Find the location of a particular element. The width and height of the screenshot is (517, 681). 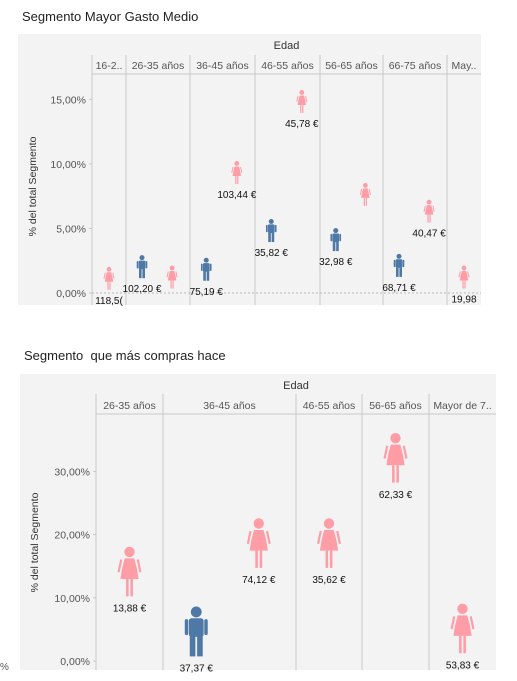

category-label: 16-2.. is located at coordinates (109, 66).